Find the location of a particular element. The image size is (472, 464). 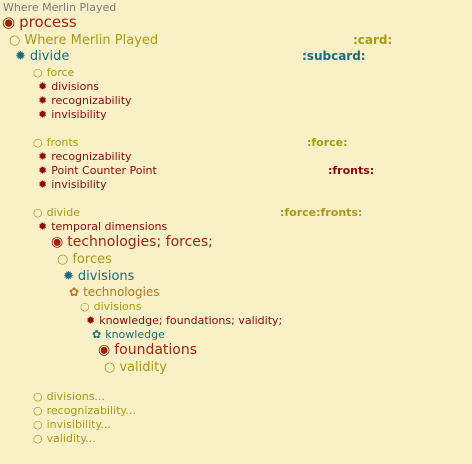

outline-item-label: technologies is located at coordinates (121, 292).